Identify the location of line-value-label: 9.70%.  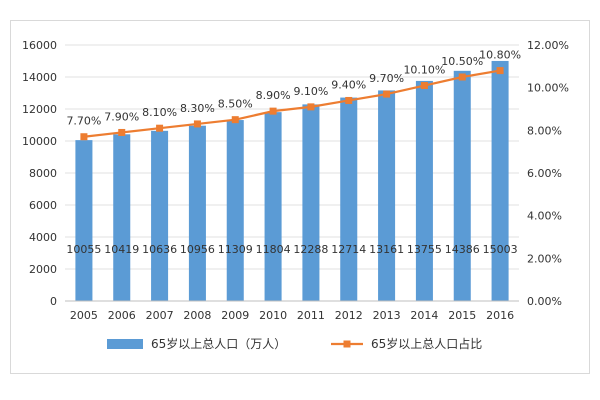
(386, 78).